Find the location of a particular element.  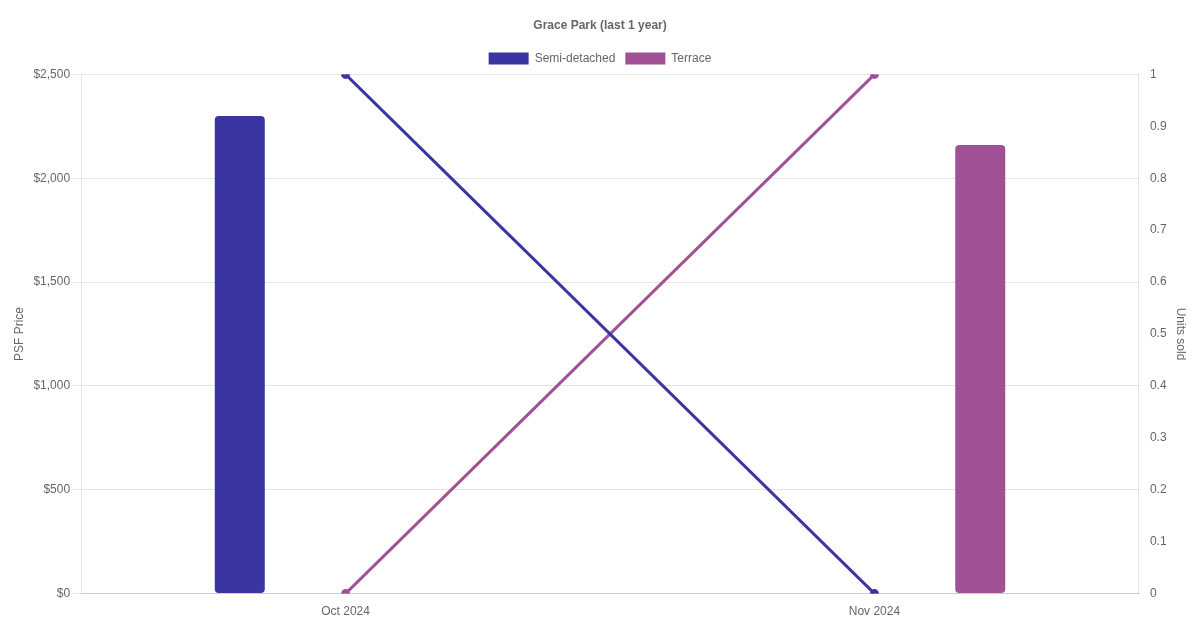

legend-label: Terrace is located at coordinates (691, 57).